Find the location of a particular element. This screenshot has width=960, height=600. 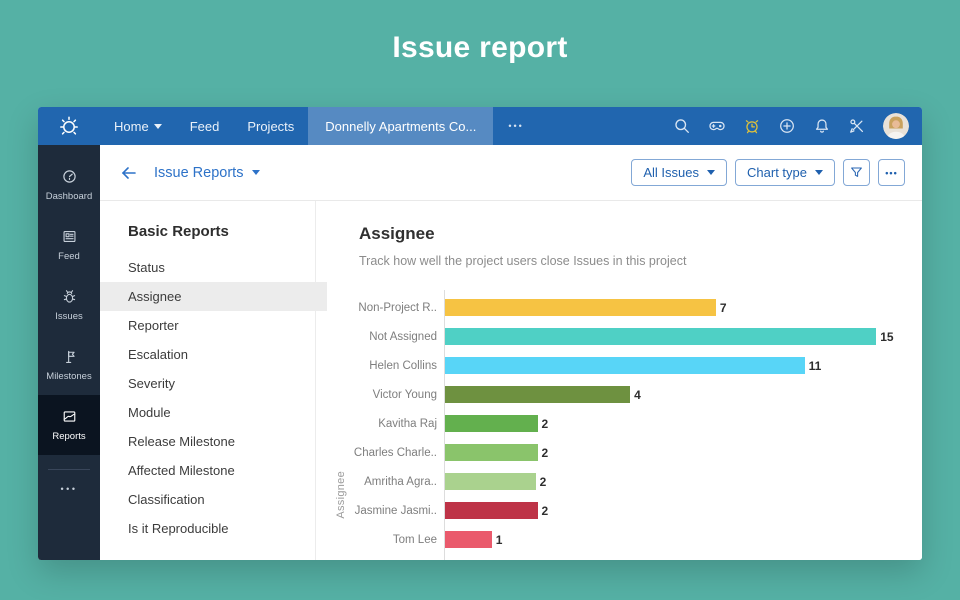

report-item-status: Status is located at coordinates (207, 267).